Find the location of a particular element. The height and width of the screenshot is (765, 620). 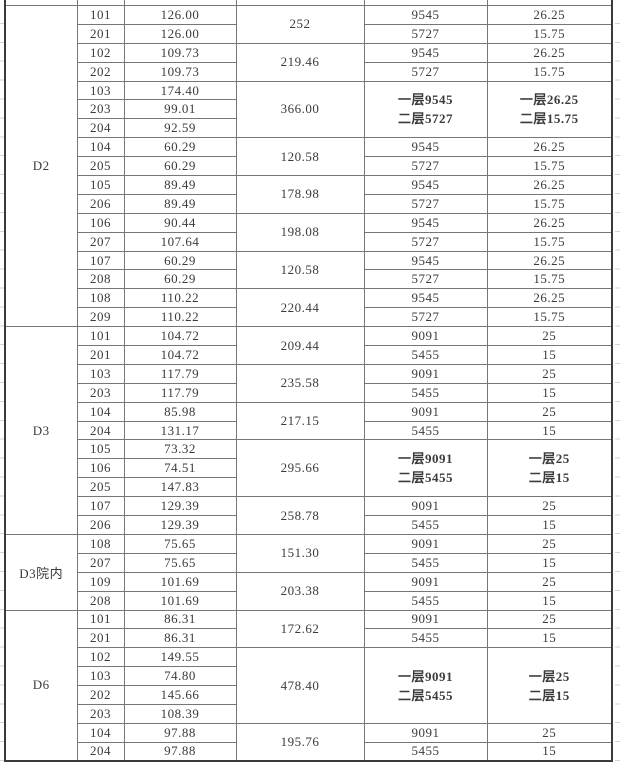

area-value-cell: 109.73 is located at coordinates (180, 52).